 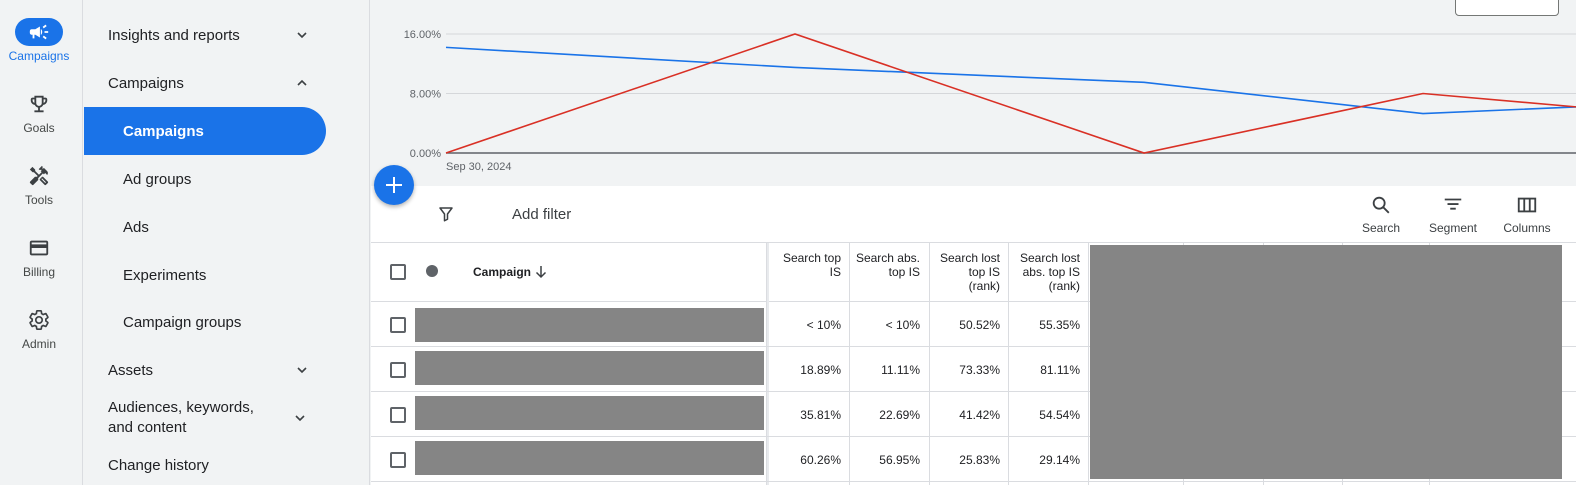 What do you see at coordinates (39, 32) in the screenshot?
I see `megaphone-icon` at bounding box center [39, 32].